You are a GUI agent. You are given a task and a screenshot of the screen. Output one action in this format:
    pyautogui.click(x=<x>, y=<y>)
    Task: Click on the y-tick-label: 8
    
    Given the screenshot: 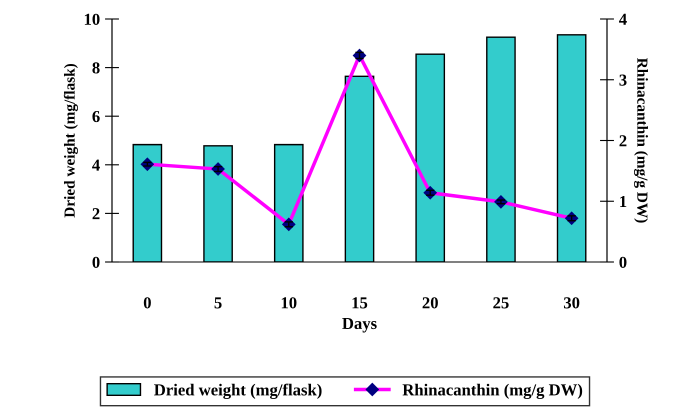 What is the action you would take?
    pyautogui.click(x=96, y=68)
    